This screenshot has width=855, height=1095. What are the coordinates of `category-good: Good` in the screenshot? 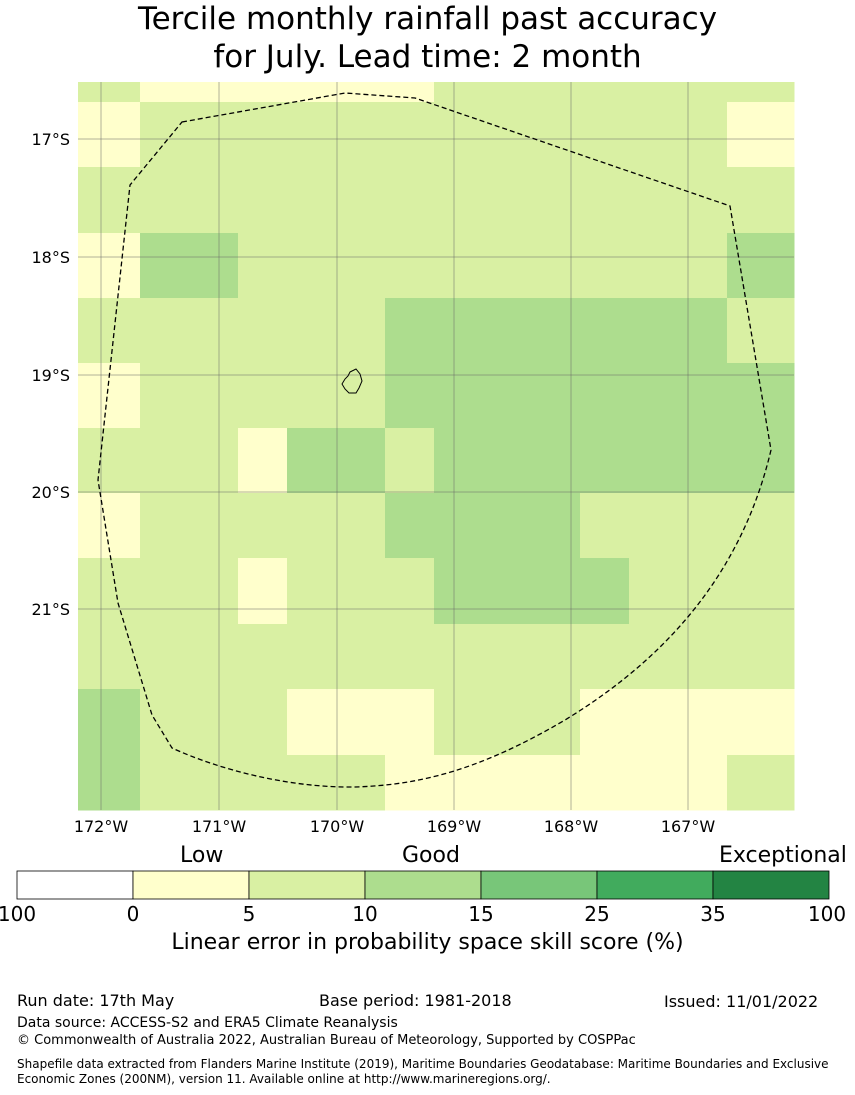 It's located at (431, 855).